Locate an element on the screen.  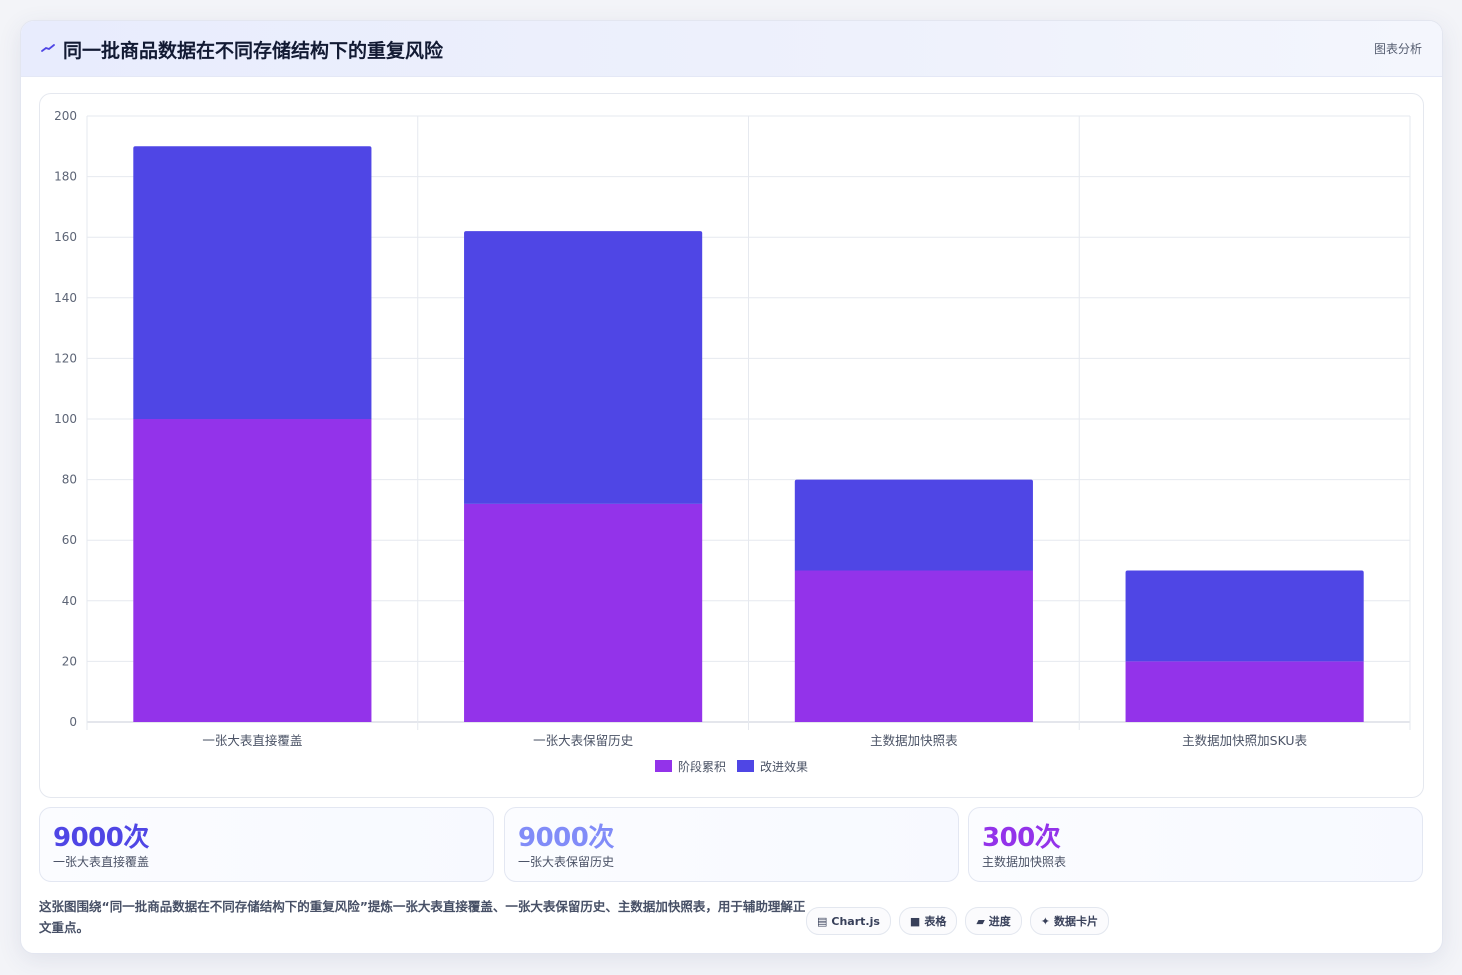
tag-chips: ▤ Chart.js ■ 表格 ▰ 进度 ✦ 数据卡片 is located at coordinates (958, 921).